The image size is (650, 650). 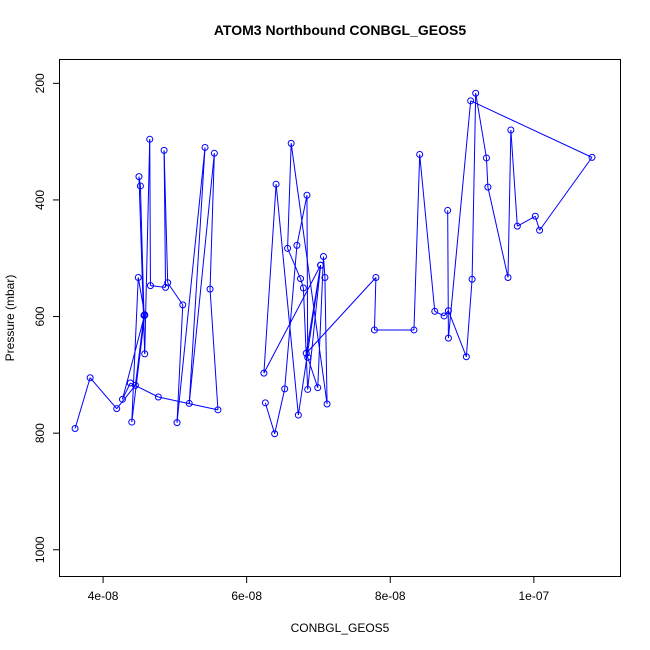 I want to click on y-tick-label: 200, so click(x=40, y=83).